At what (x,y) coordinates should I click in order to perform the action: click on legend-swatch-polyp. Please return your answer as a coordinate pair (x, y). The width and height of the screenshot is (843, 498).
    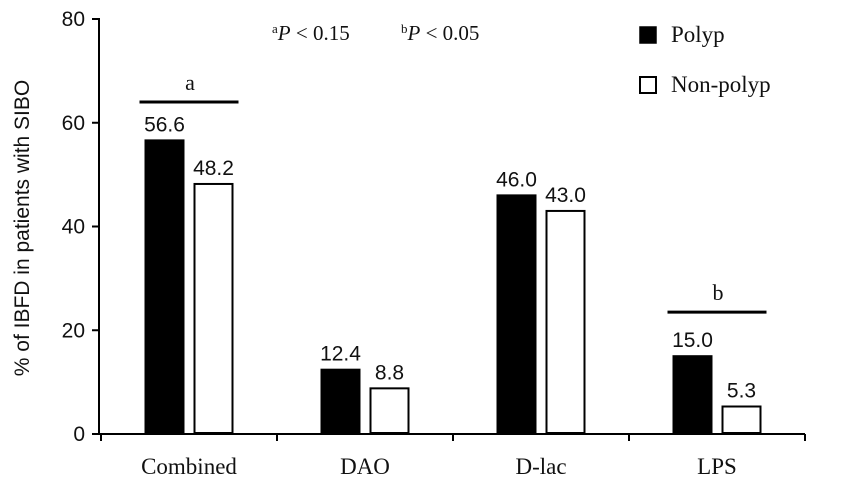
    Looking at the image, I should click on (648, 35).